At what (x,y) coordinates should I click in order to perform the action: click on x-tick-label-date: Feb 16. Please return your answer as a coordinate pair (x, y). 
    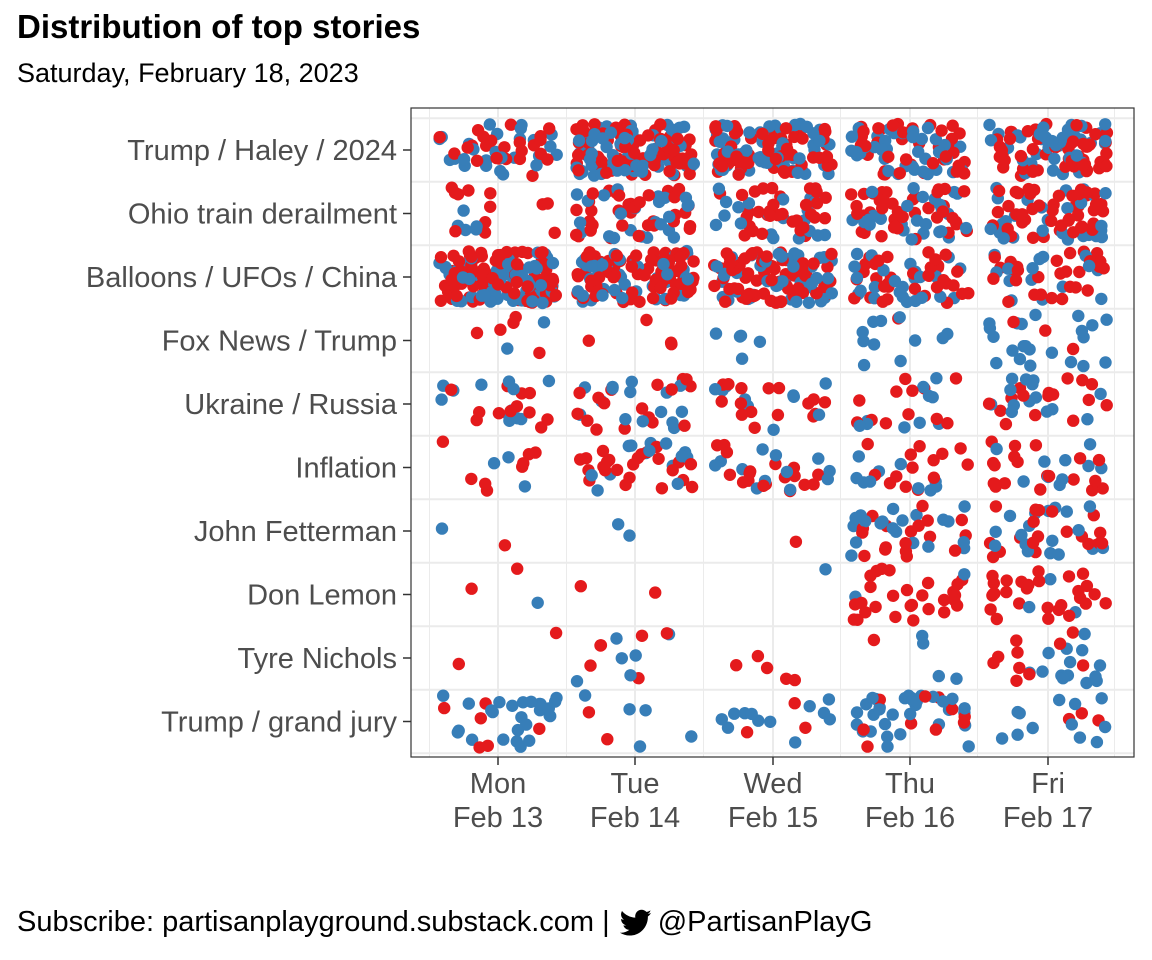
    Looking at the image, I should click on (910, 818).